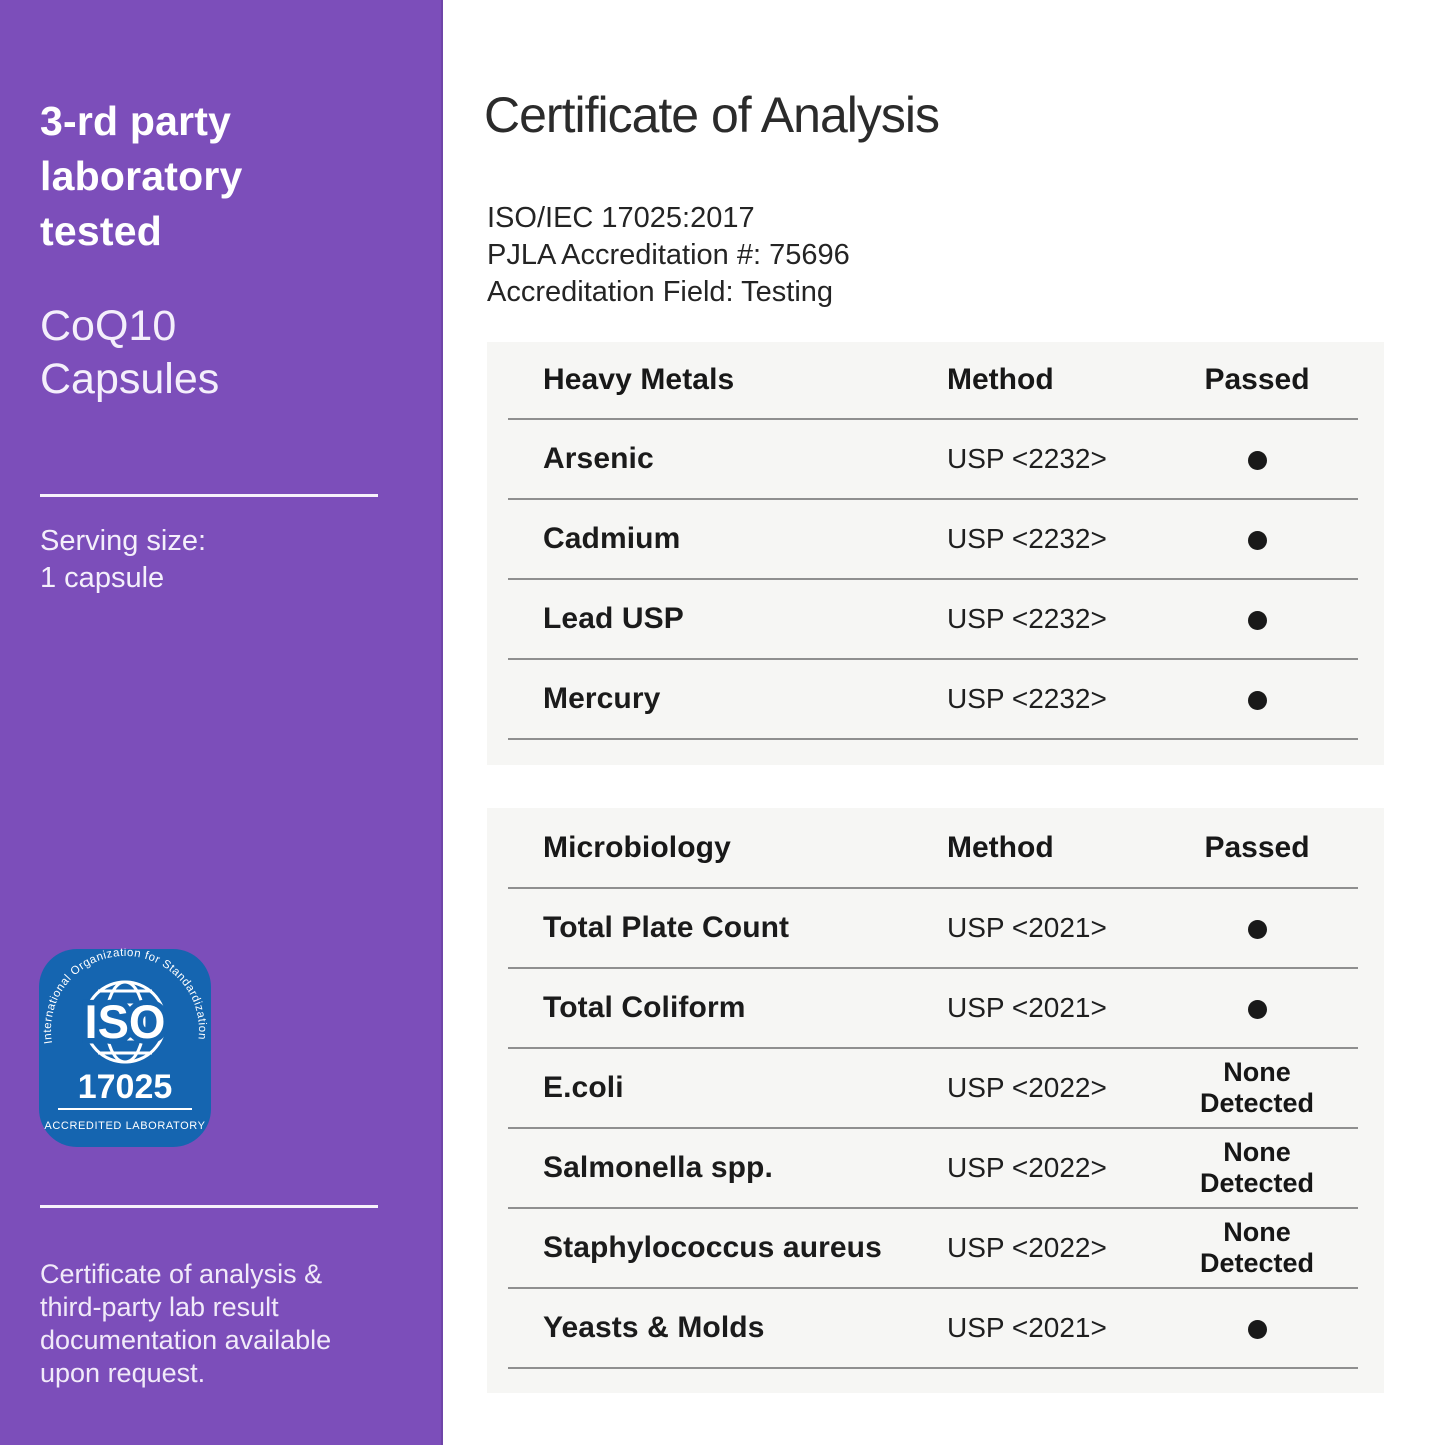 This screenshot has height=1445, width=1445. I want to click on table-row: Mercury USP <2232>, so click(935, 699).